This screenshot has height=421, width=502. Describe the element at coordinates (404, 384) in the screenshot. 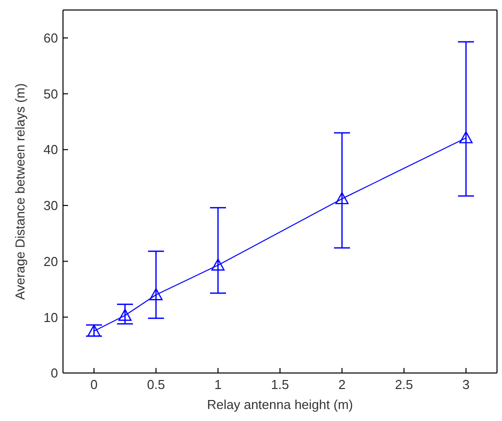

I see `x-tick-label: 2.5` at that location.